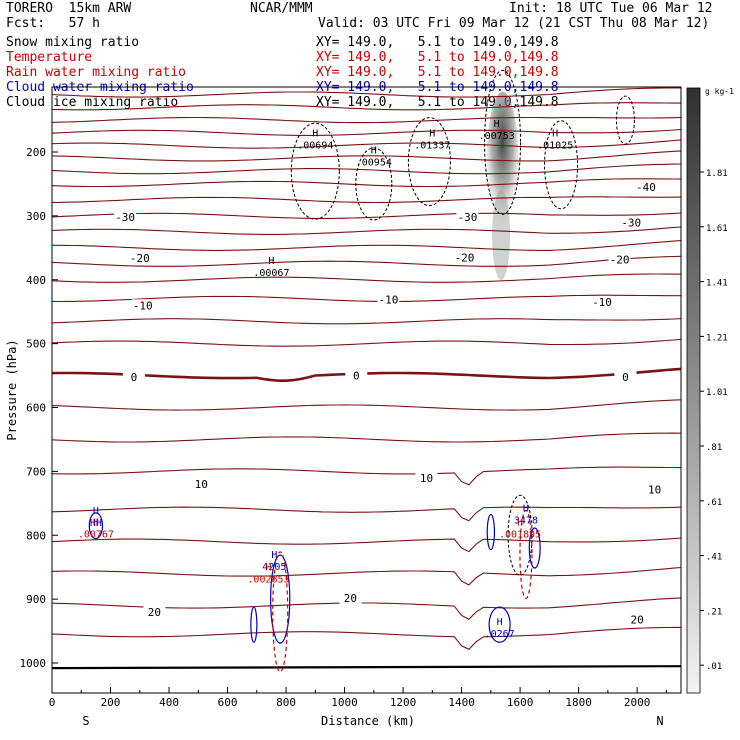  Describe the element at coordinates (646, 187) in the screenshot. I see `temperature-label: -40` at that location.